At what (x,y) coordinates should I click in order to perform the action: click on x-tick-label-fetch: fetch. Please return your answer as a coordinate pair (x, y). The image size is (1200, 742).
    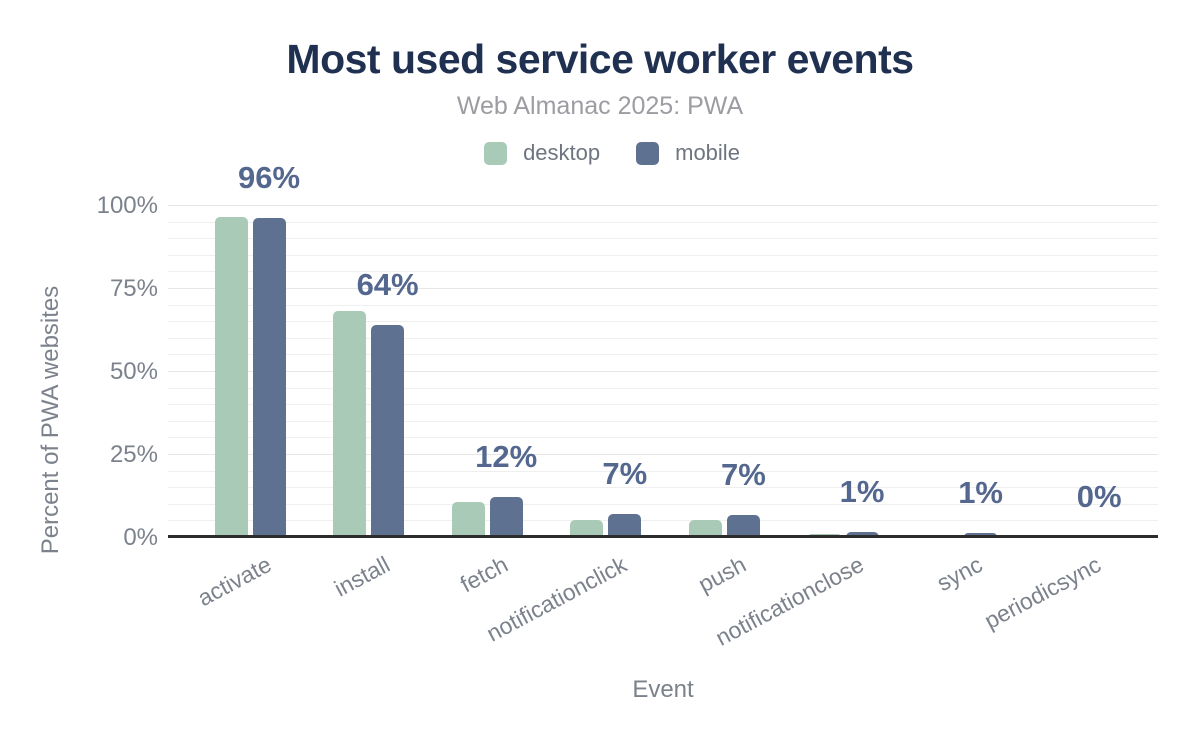
    Looking at the image, I should click on (484, 574).